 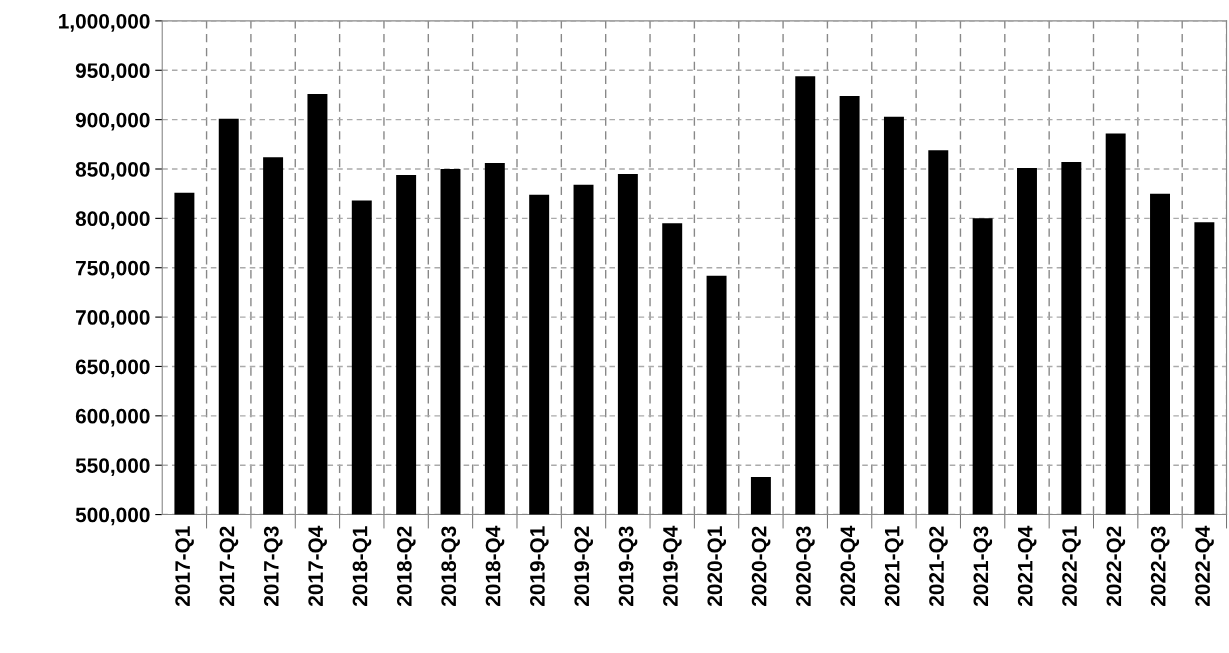 I want to click on x-tick-label: 2017-Q2, so click(x=229, y=566).